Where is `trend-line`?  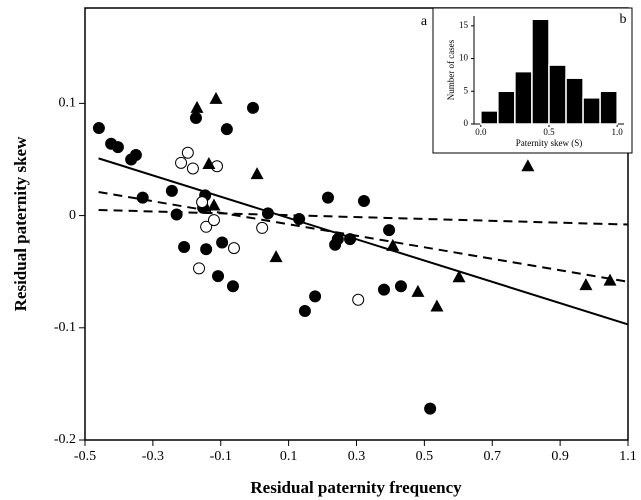 trend-line is located at coordinates (363, 217).